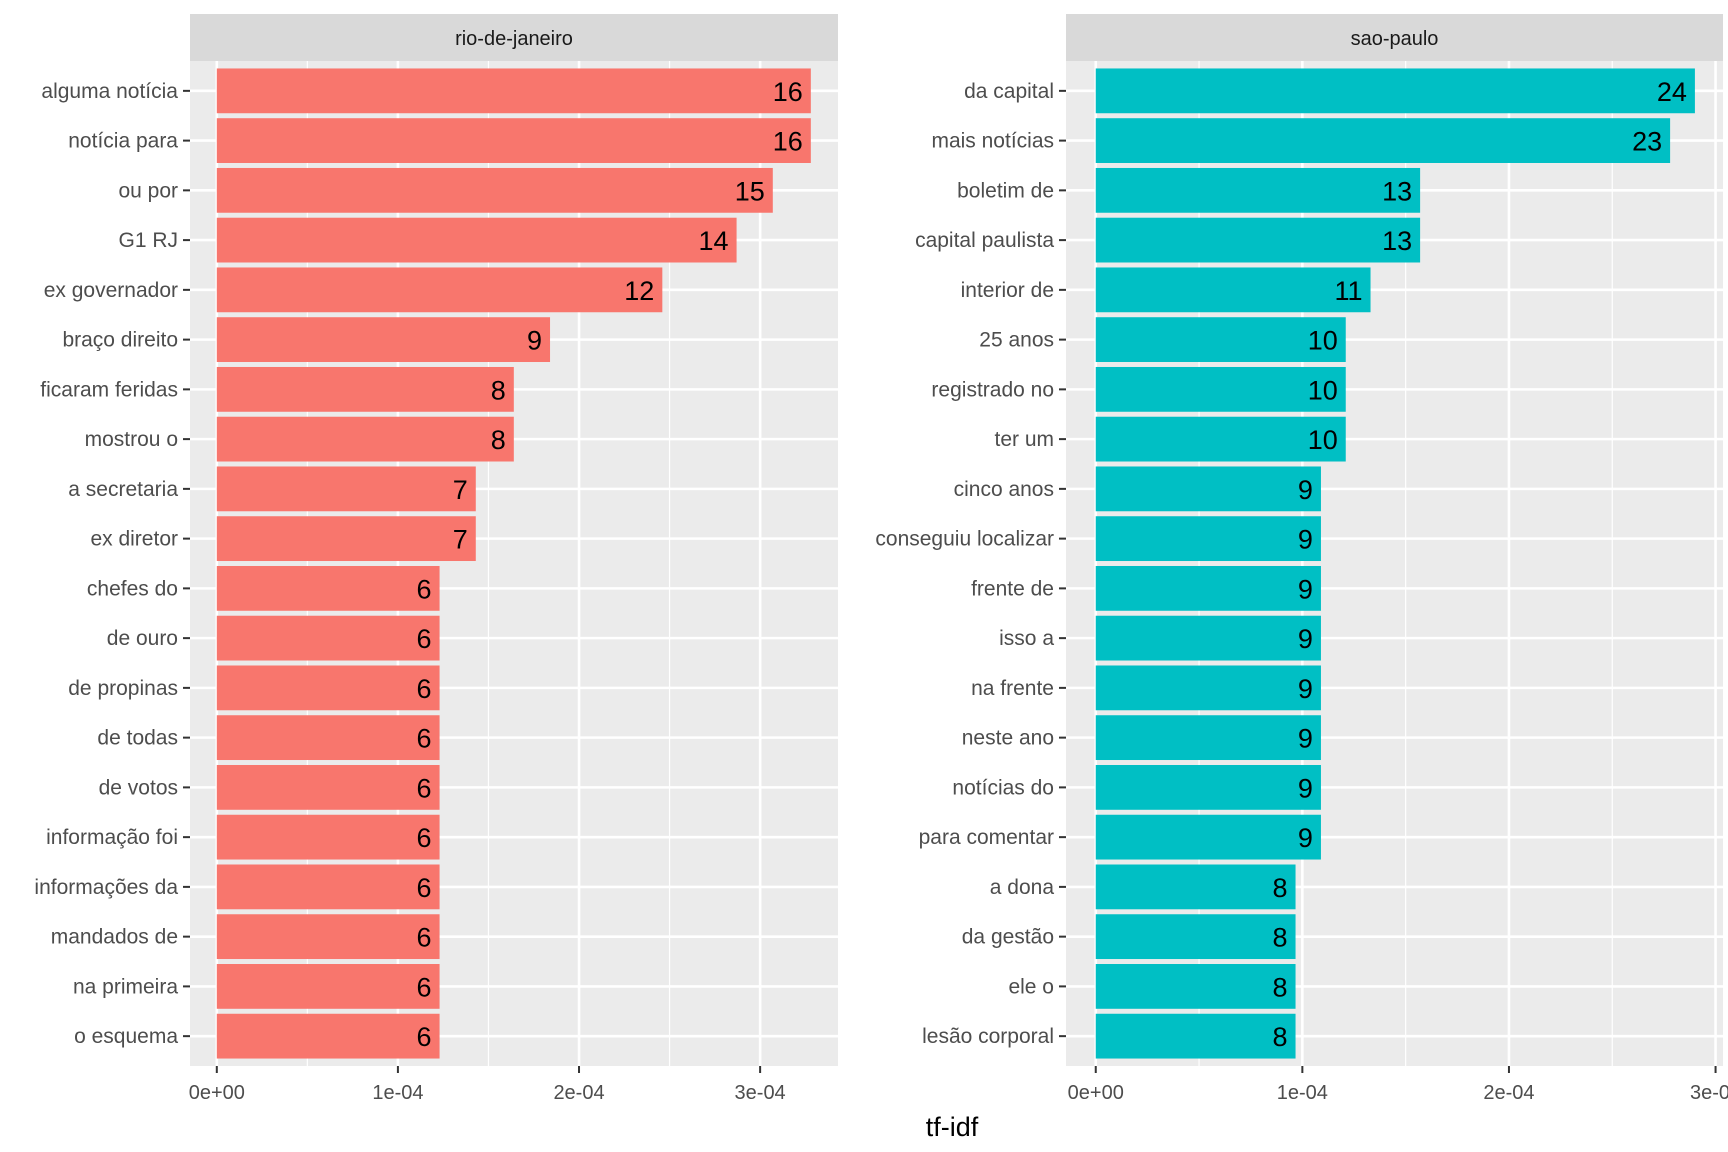 The image size is (1728, 1152). I want to click on x-tick-label: 0e+00, so click(1096, 1093).